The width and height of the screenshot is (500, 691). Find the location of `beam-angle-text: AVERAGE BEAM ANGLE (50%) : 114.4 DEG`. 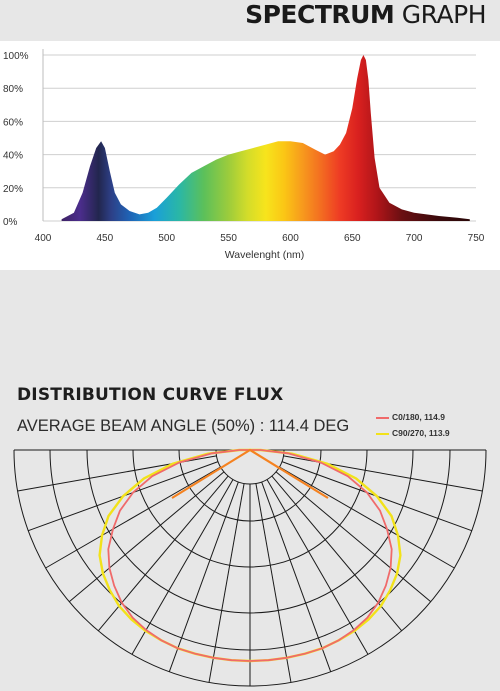

beam-angle-text: AVERAGE BEAM ANGLE (50%) : 114.4 DEG is located at coordinates (183, 426).